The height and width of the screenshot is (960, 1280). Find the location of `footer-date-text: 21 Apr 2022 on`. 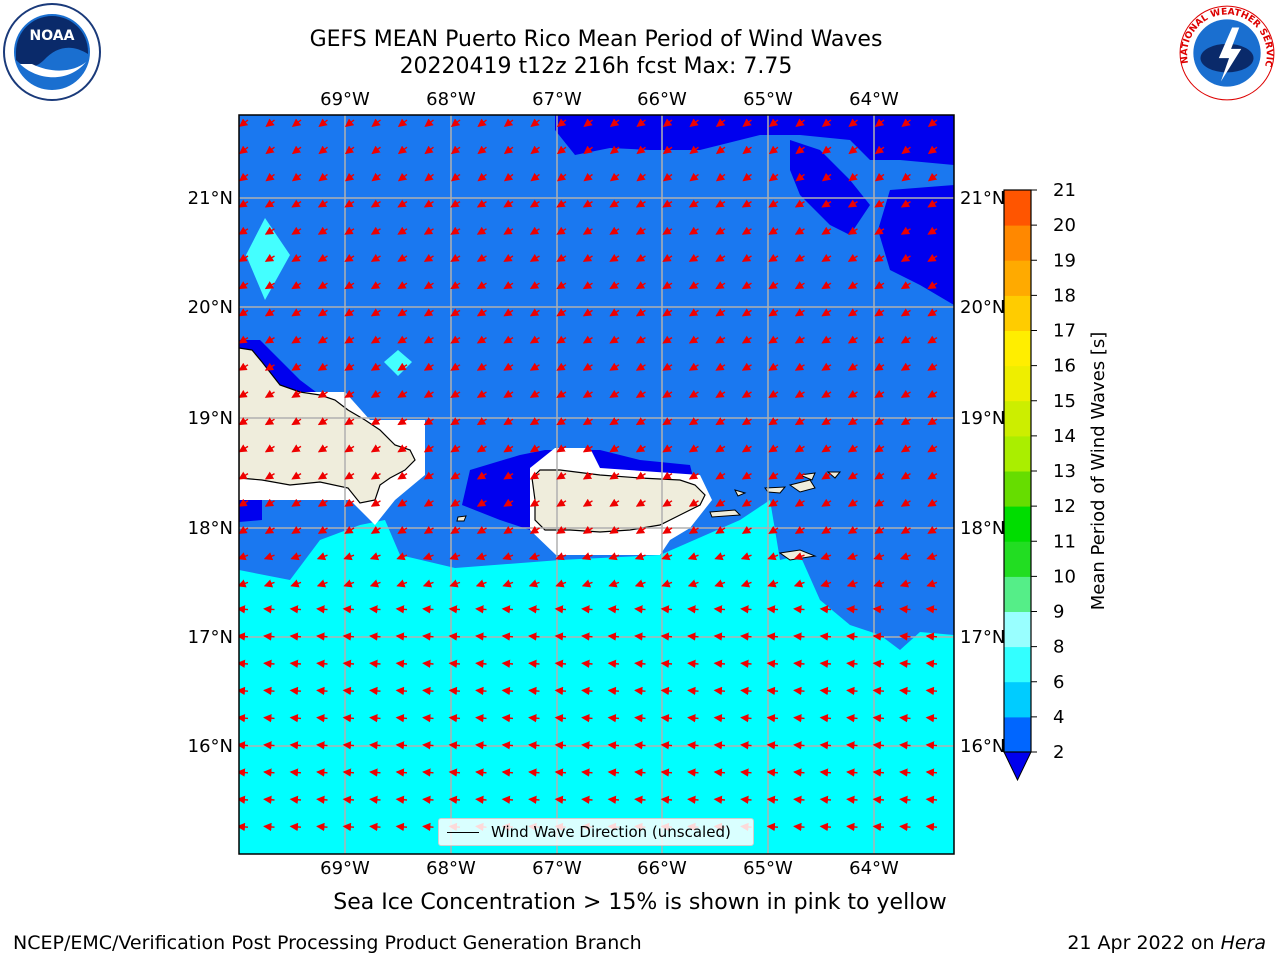

footer-date-text: 21 Apr 2022 on is located at coordinates (1144, 943).